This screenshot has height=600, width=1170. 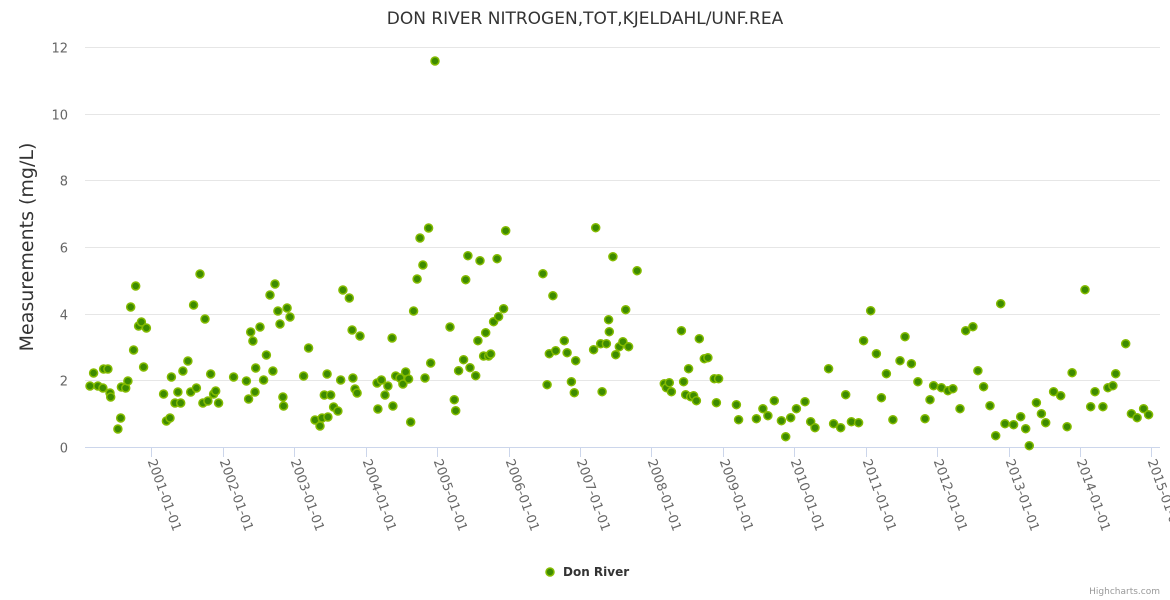 I want to click on legend: Don River, so click(x=587, y=572).